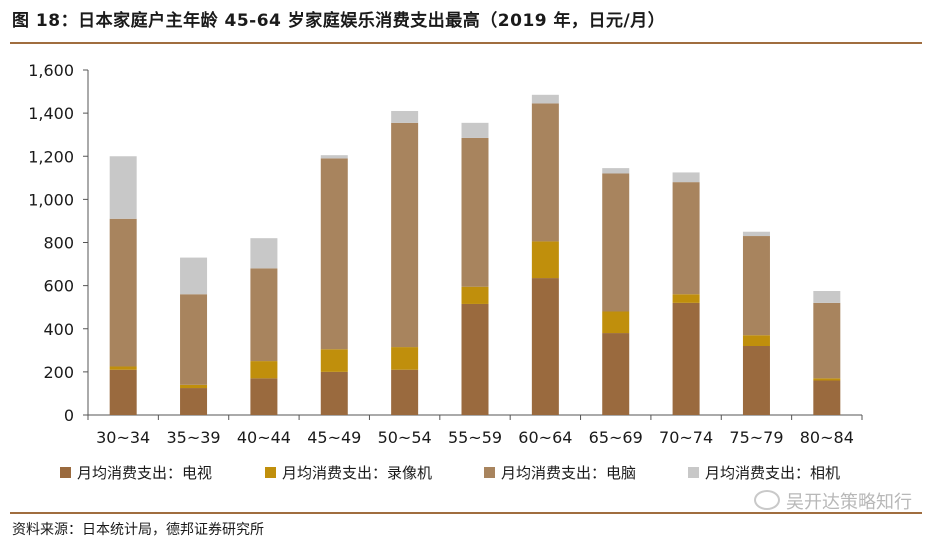 The width and height of the screenshot is (934, 546). I want to click on x-tick-label: 65~69, so click(616, 437).